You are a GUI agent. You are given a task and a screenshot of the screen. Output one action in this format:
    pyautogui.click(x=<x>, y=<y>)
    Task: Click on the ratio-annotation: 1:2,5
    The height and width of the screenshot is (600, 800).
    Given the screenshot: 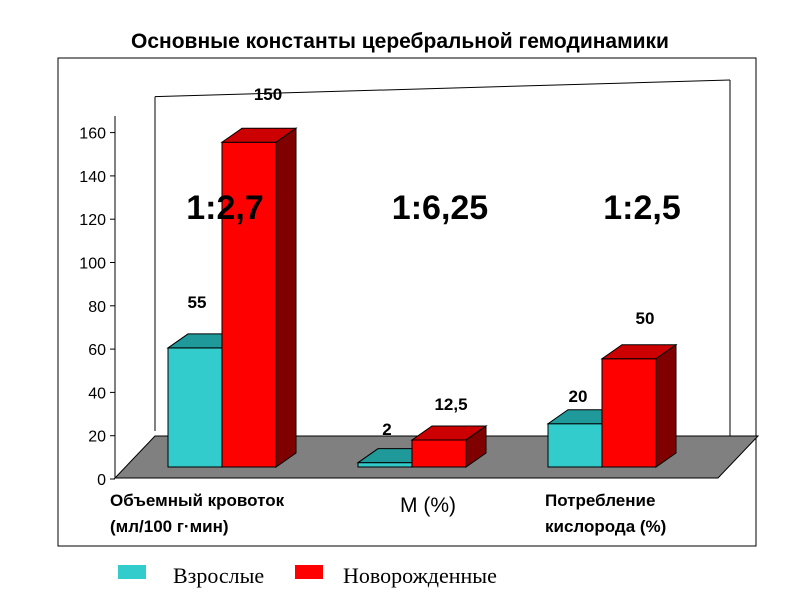 What is the action you would take?
    pyautogui.click(x=642, y=208)
    